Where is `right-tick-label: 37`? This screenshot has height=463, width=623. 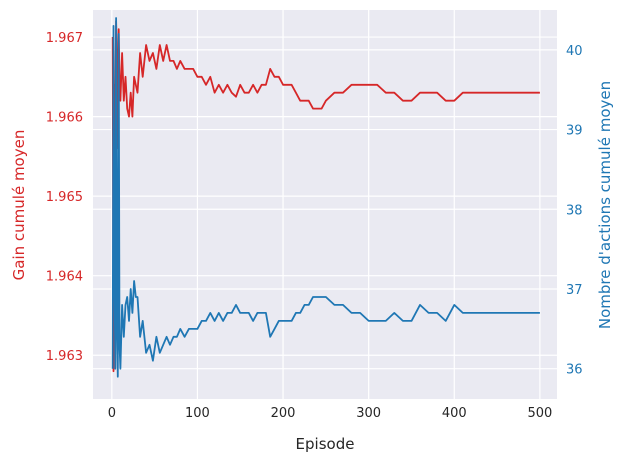 right-tick-label: 37 is located at coordinates (574, 290).